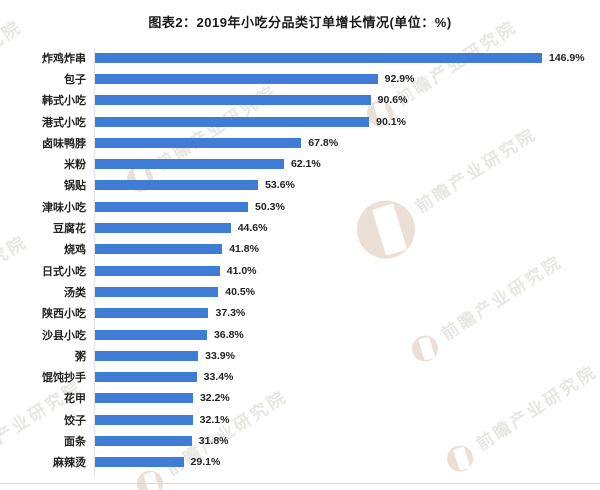  What do you see at coordinates (64, 101) in the screenshot?
I see `category-label: 韩式小吃` at bounding box center [64, 101].